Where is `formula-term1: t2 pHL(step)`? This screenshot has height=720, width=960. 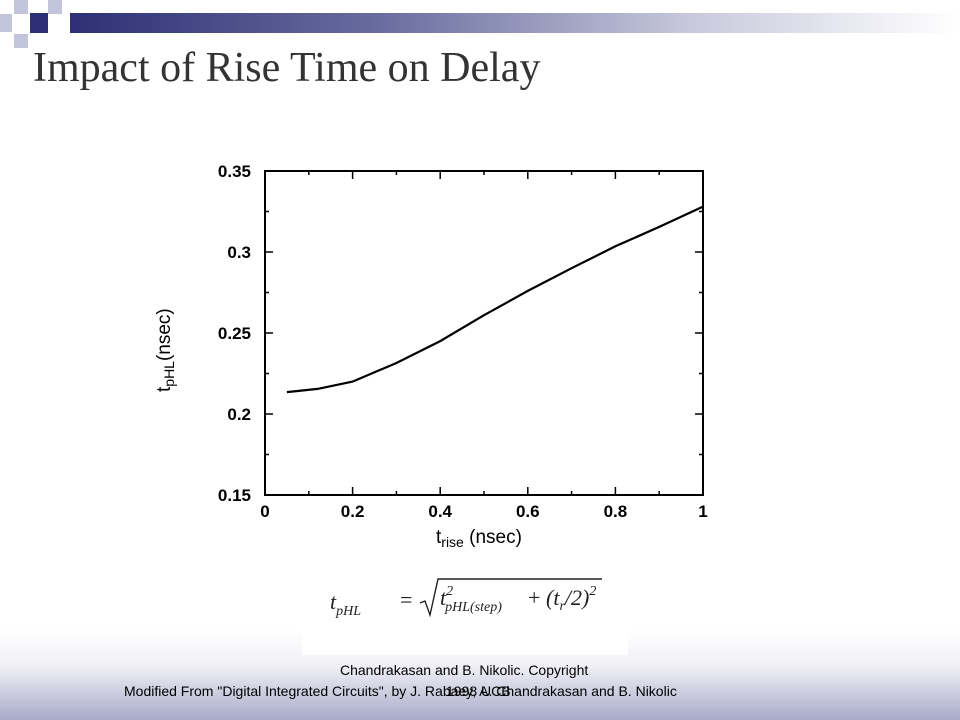
formula-term1: t2 pHL(step) is located at coordinates (471, 599).